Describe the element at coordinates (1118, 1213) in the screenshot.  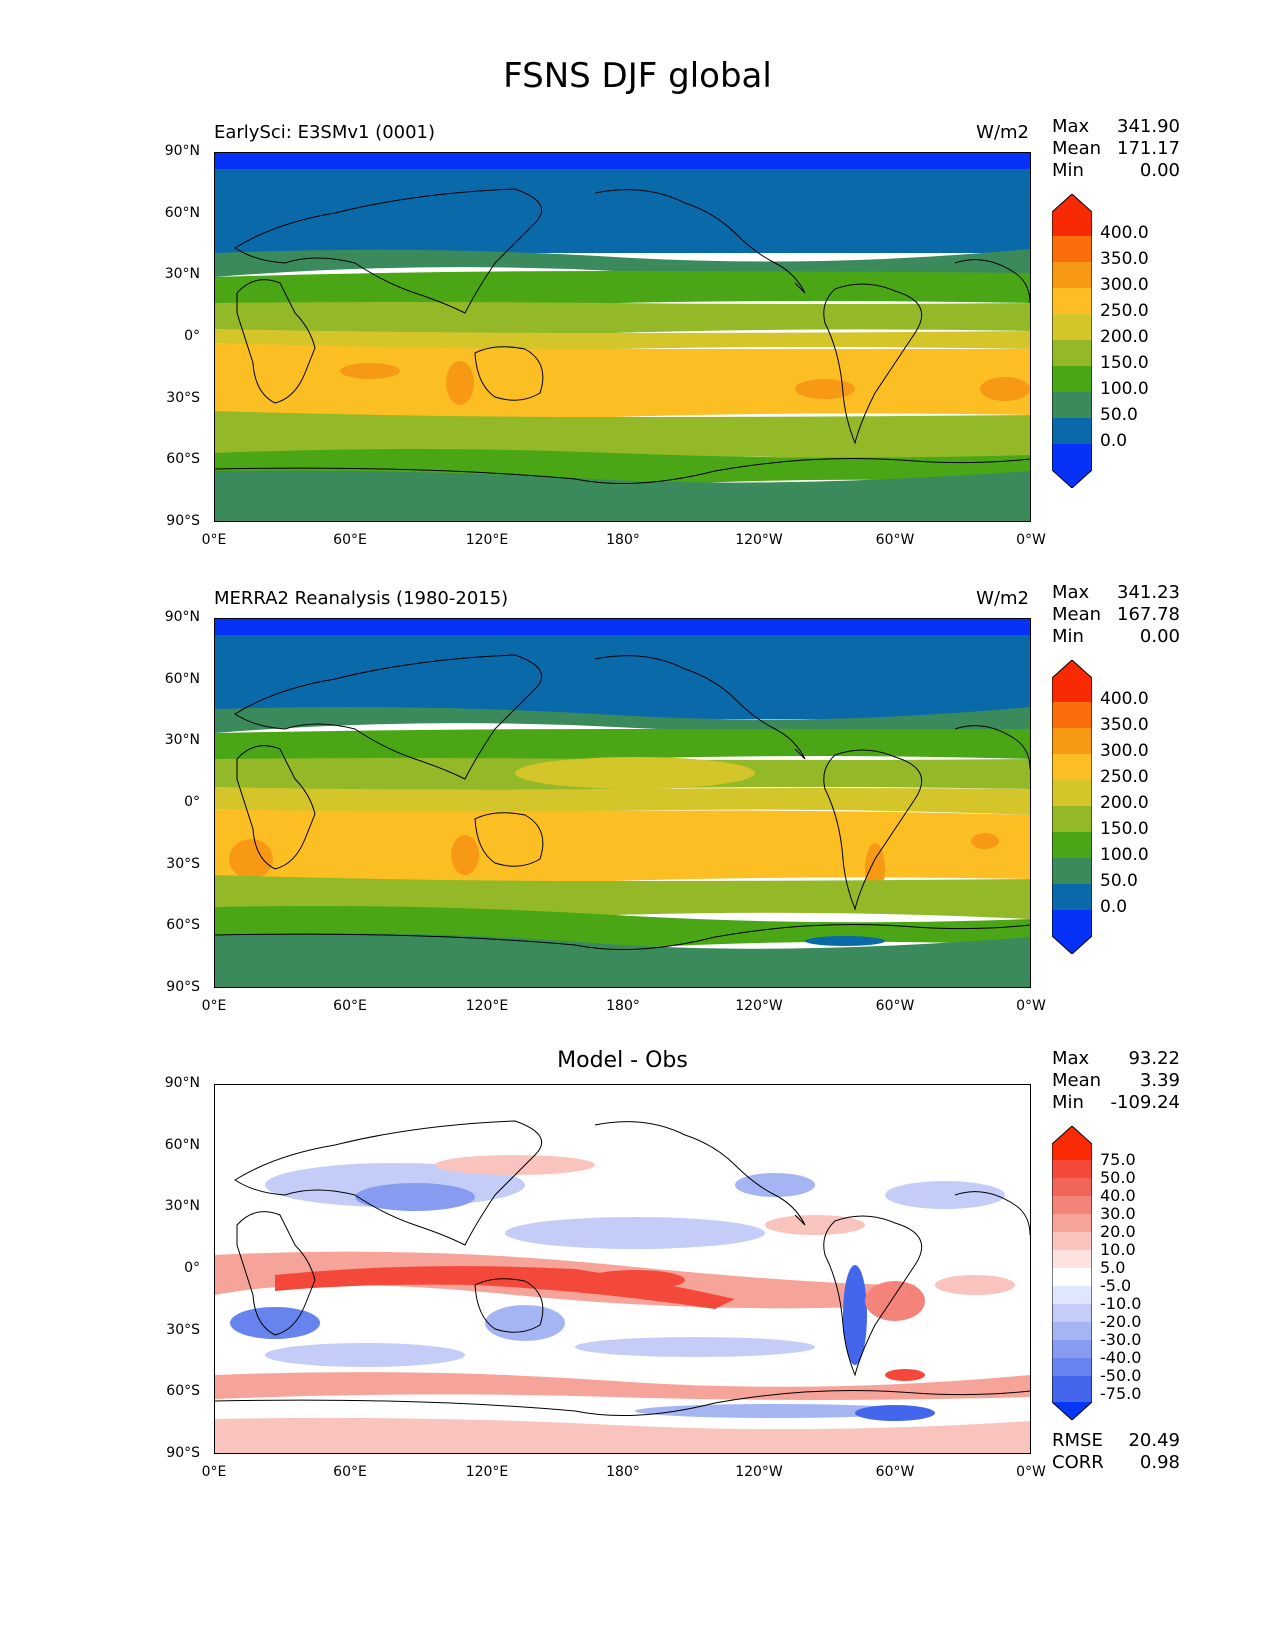
I see `colorbar-label: 30.0` at that location.